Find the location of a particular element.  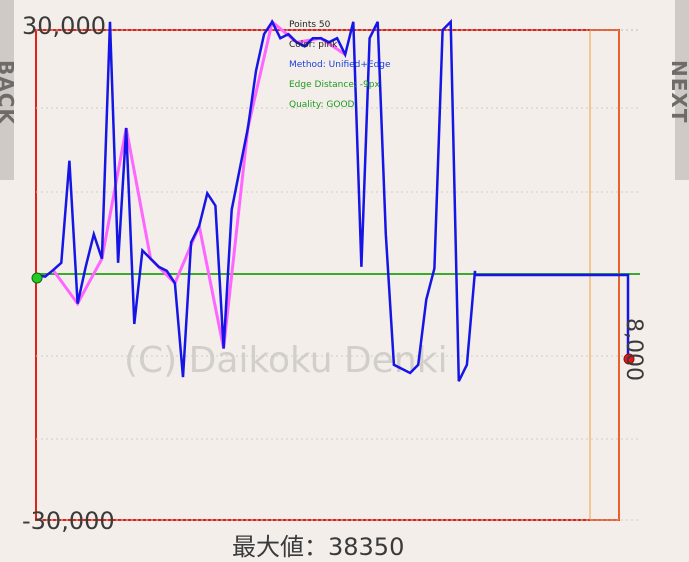

right-tick-label: 8,000 is located at coordinates (633, 349).